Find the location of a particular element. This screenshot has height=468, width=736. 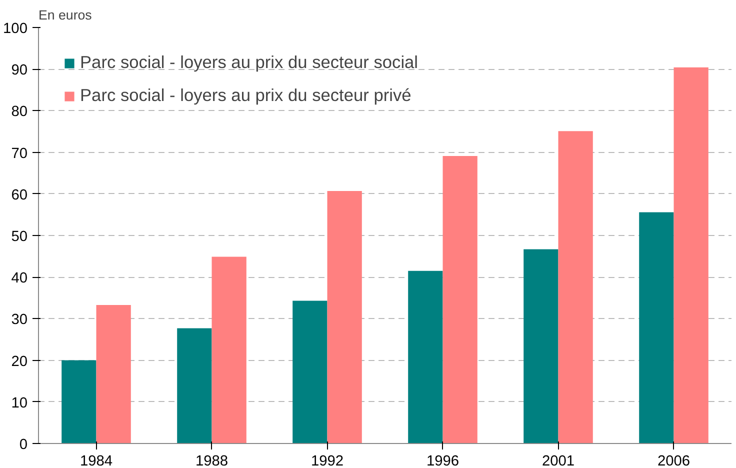

x-tick-label: 2001 is located at coordinates (558, 461).